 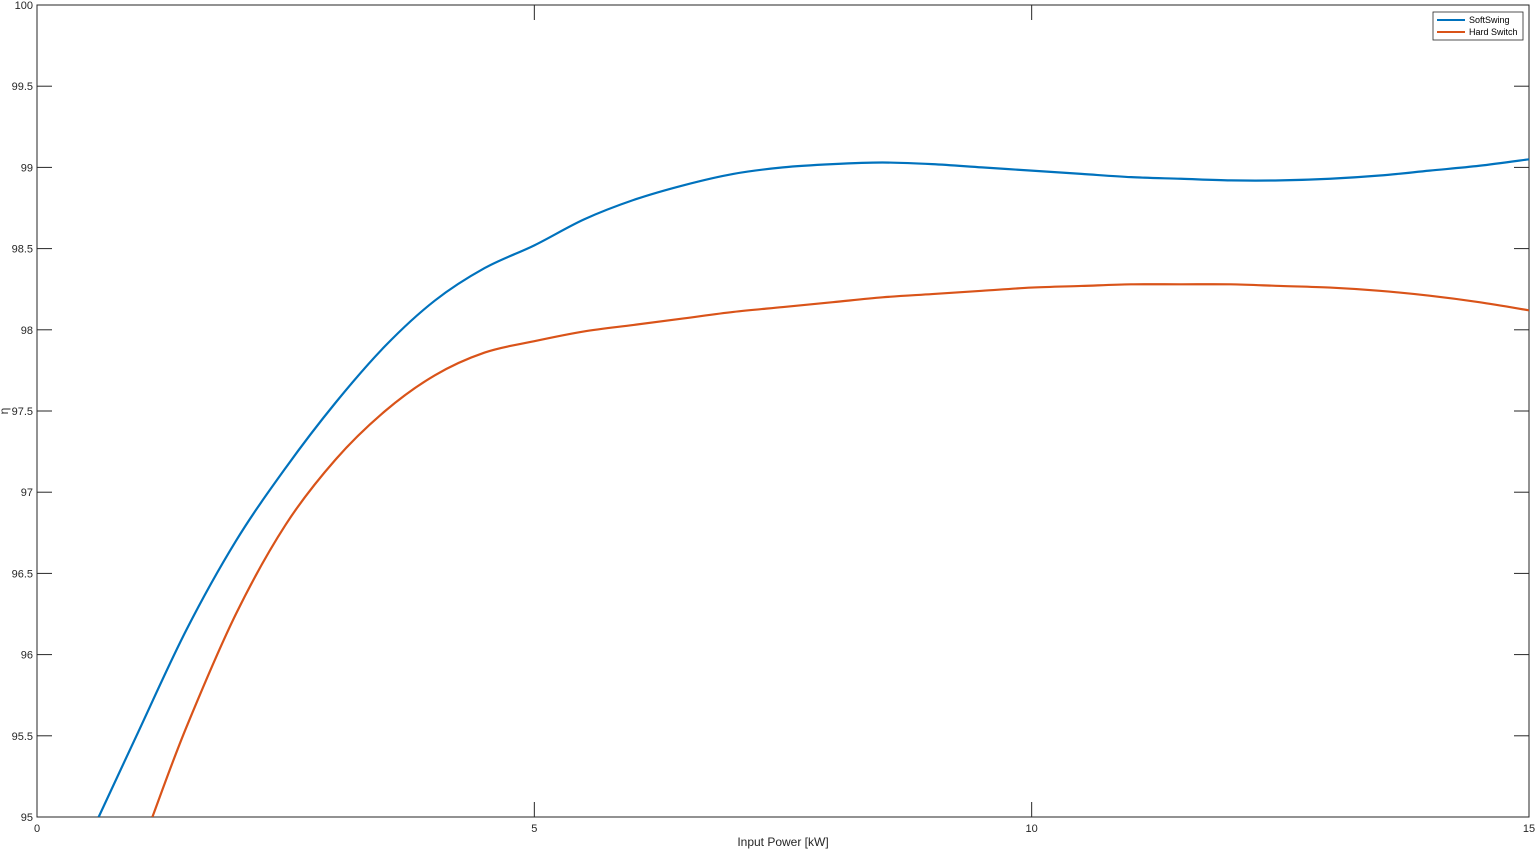 I want to click on legend-box, so click(x=1478, y=26).